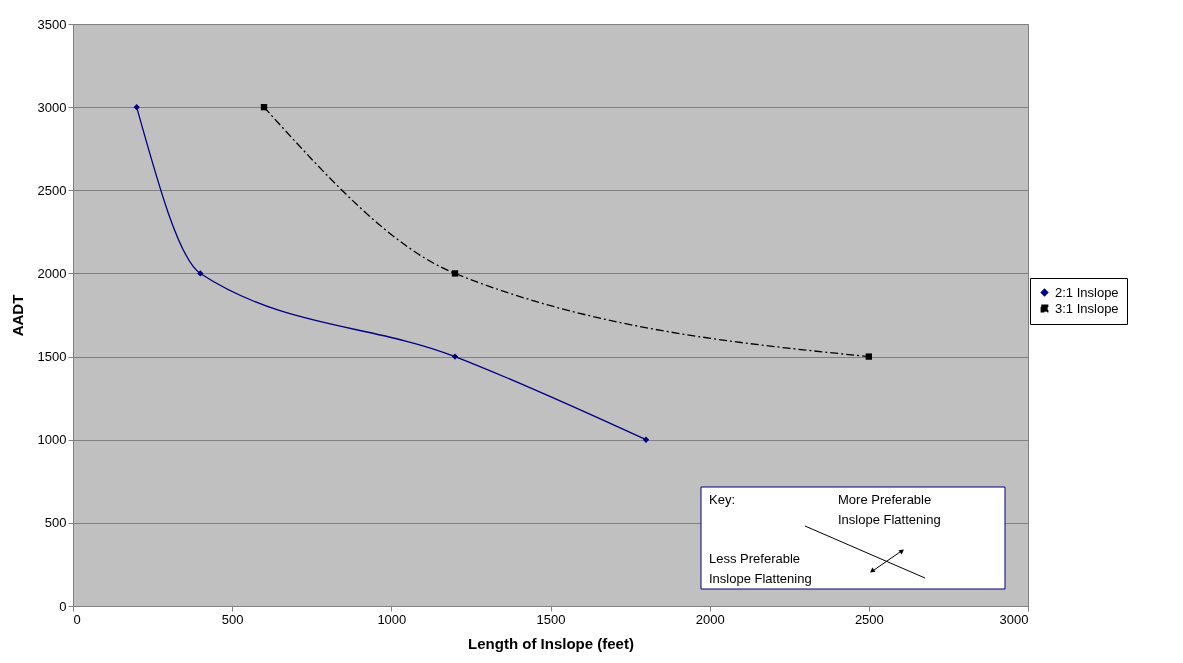 The height and width of the screenshot is (663, 1183). I want to click on x-tick-label: 1000, so click(392, 619).